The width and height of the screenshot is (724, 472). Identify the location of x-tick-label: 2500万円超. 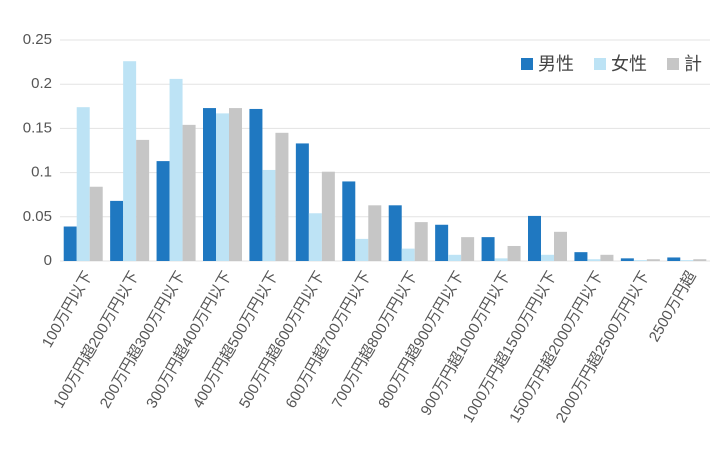
(673, 306).